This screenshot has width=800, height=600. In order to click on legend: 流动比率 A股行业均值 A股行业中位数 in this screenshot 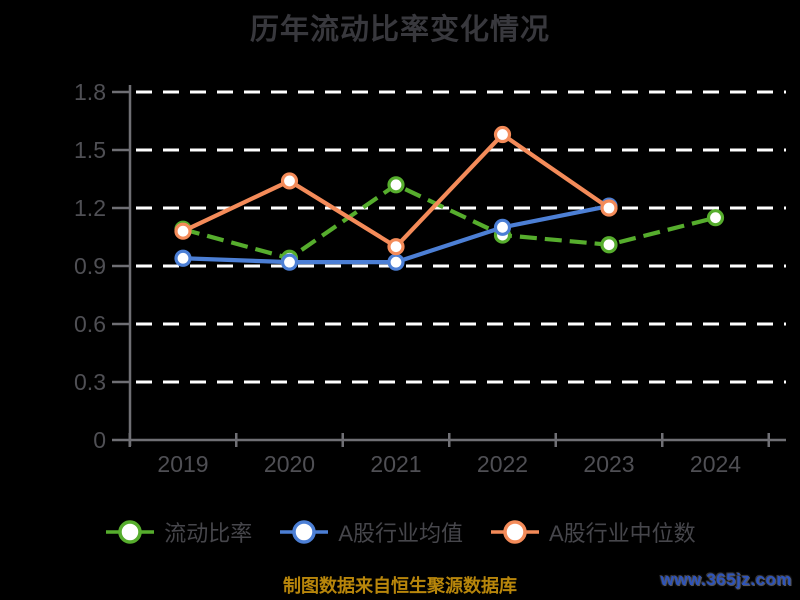, I will do `click(400, 532)`.